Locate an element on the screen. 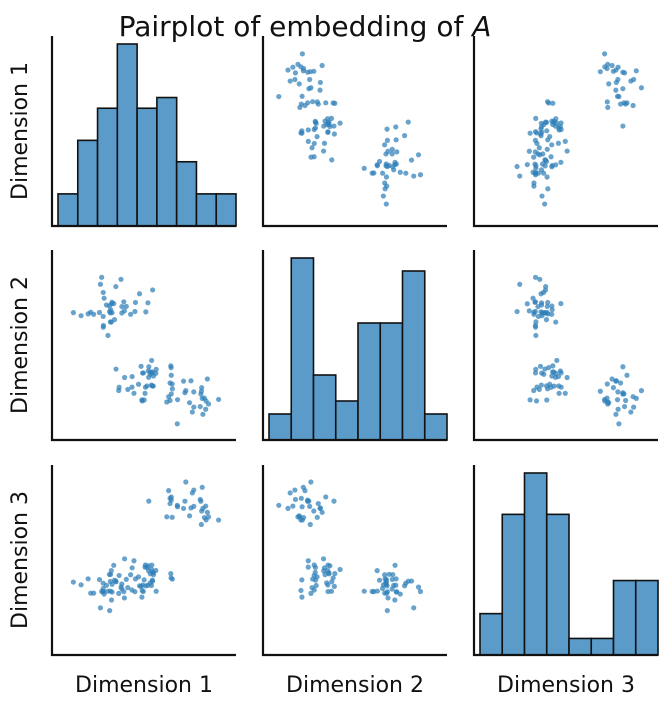 This screenshot has width=669, height=707. x-axis-label-dimension-2: Dimension 2 is located at coordinates (355, 685).